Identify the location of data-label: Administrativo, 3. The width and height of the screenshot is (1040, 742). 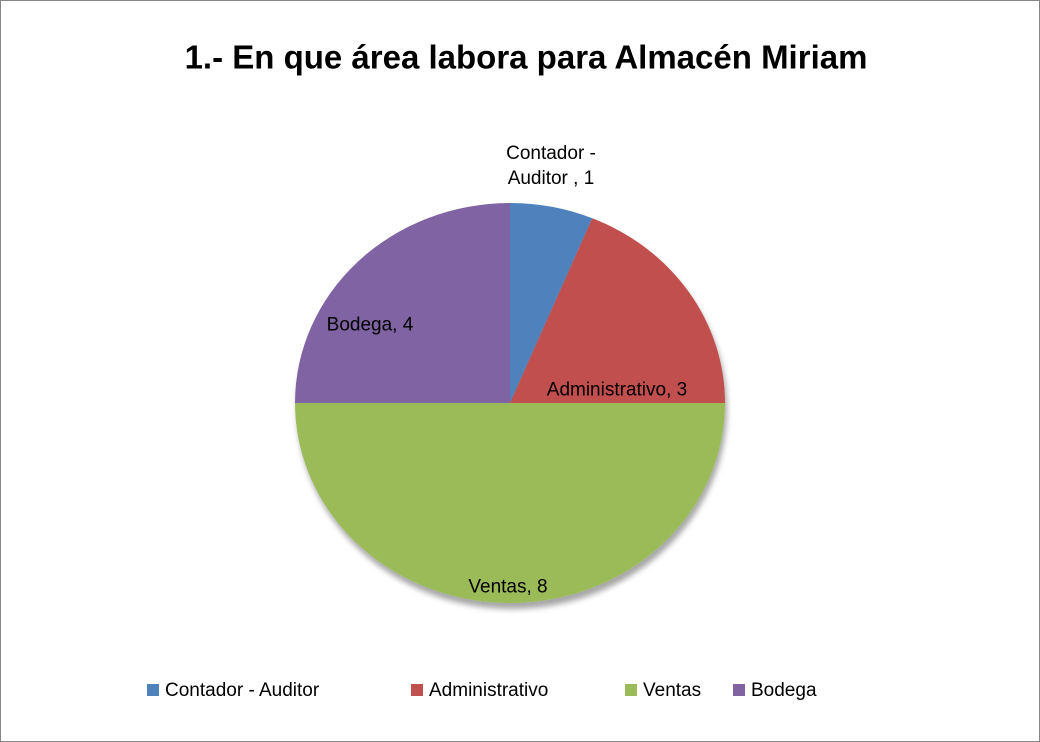
(617, 390).